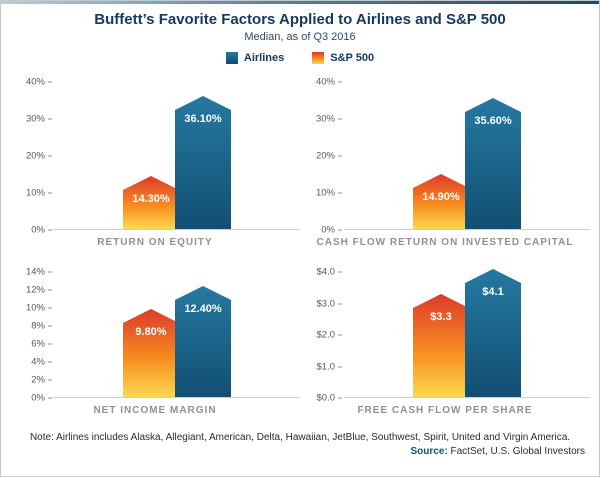 This screenshot has height=477, width=600. I want to click on chart-subtitle: Median, as of Q3 2016, so click(300, 37).